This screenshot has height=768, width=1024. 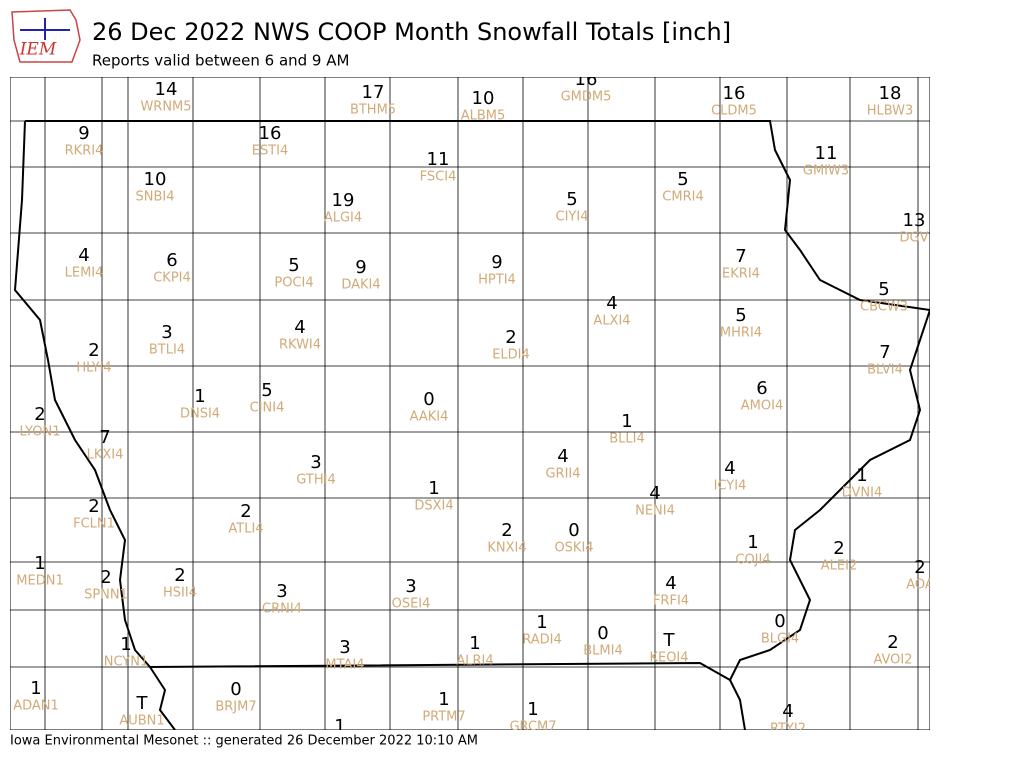 What do you see at coordinates (762, 406) in the screenshot?
I see `station-id: AMOI4` at bounding box center [762, 406].